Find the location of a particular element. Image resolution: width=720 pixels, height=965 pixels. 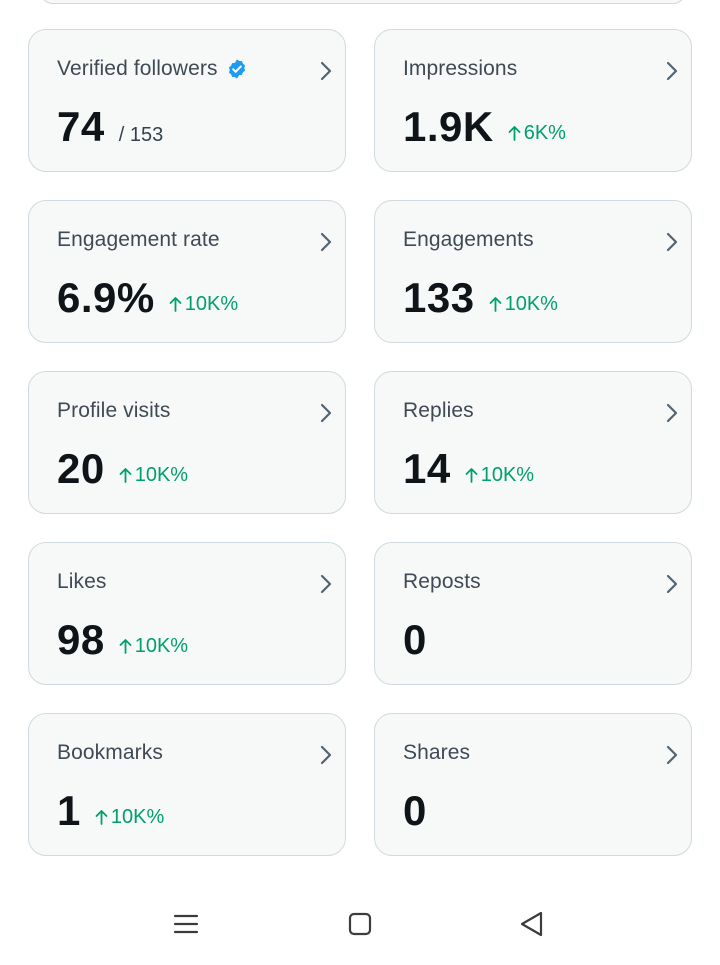

metric-value: 14 is located at coordinates (427, 468).